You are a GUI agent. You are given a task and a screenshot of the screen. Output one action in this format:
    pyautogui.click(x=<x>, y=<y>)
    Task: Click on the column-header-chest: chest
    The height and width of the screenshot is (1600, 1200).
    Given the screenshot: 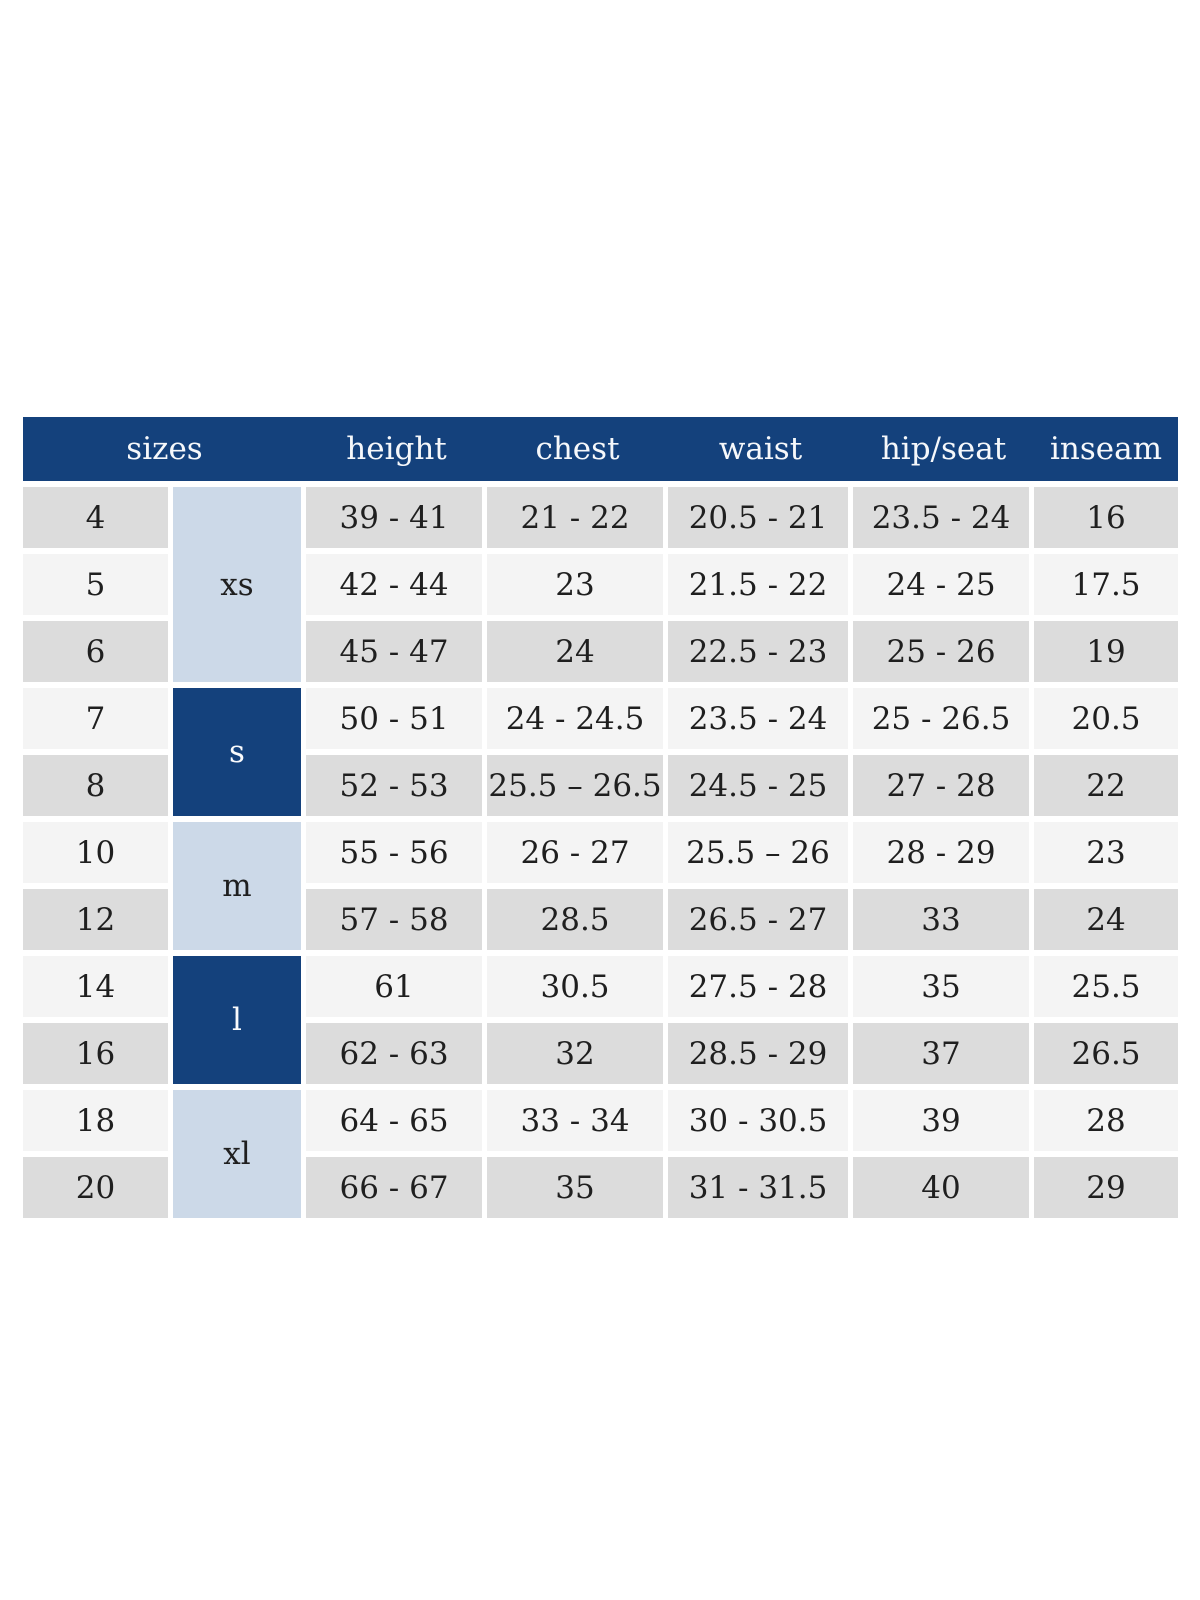 What is the action you would take?
    pyautogui.click(x=578, y=452)
    